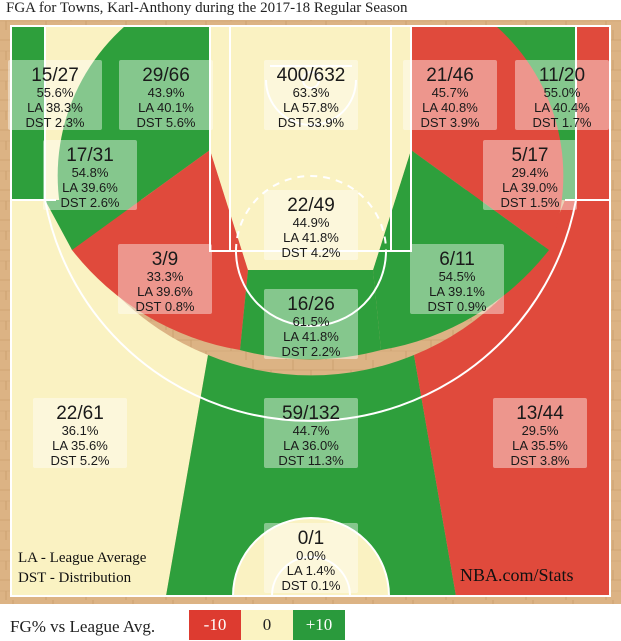 The image size is (621, 641). What do you see at coordinates (311, 205) in the screenshot?
I see `zone-paint-non-ra-fgm-fga: 22/49` at bounding box center [311, 205].